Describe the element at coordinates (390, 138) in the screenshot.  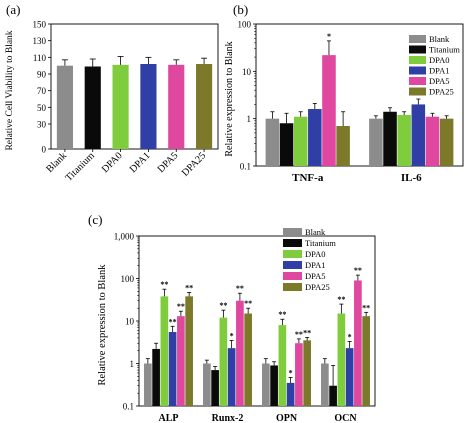
I see `bar-il-6-titanium` at that location.